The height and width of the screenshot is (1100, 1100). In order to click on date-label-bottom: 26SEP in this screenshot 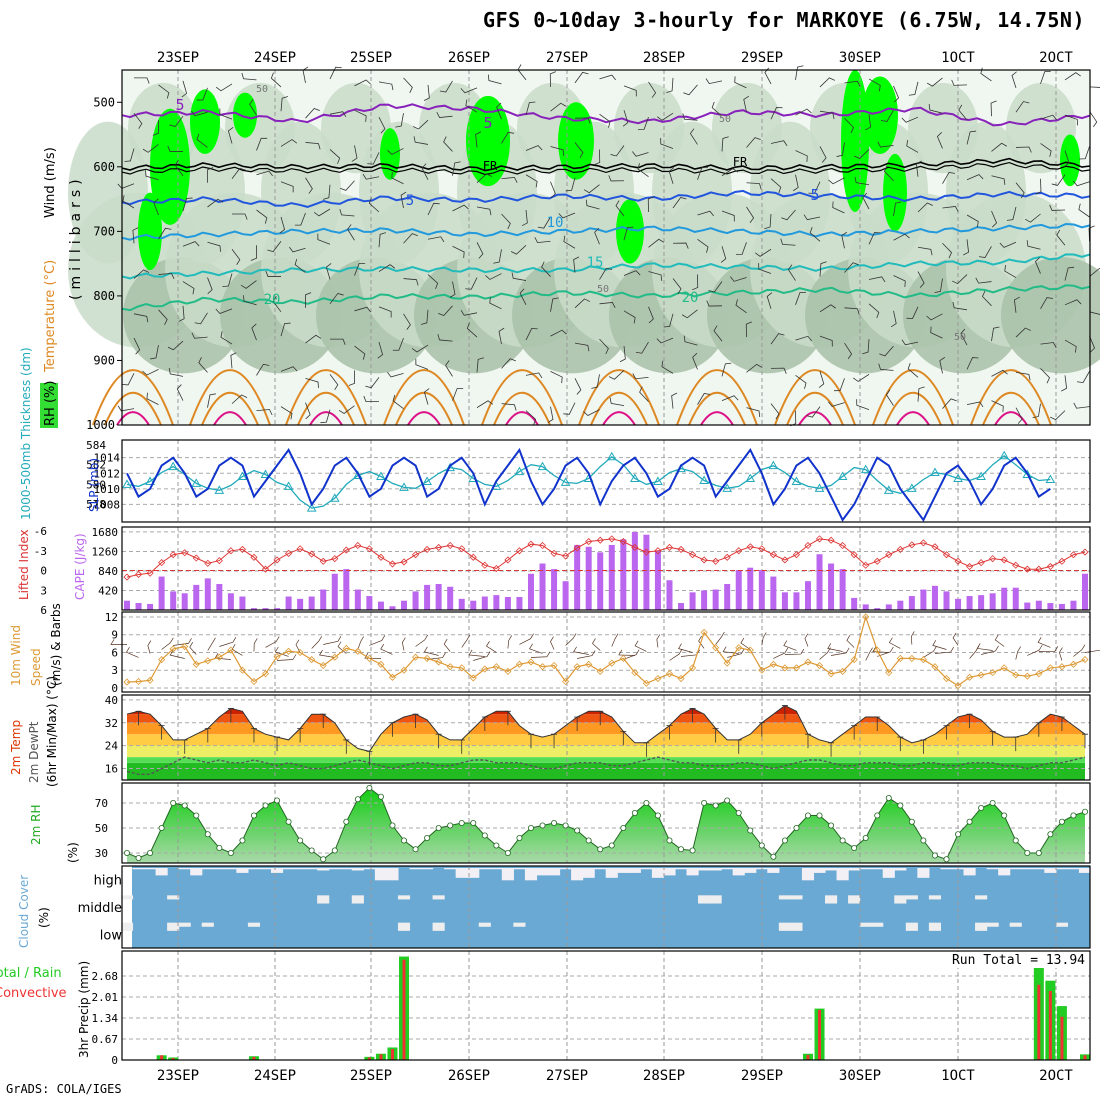, I will do `click(469, 1076)`.